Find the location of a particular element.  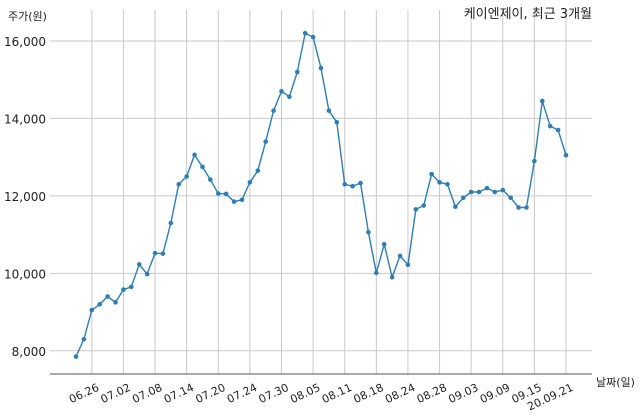

x-axis-label: 날짜(일) is located at coordinates (615, 382).